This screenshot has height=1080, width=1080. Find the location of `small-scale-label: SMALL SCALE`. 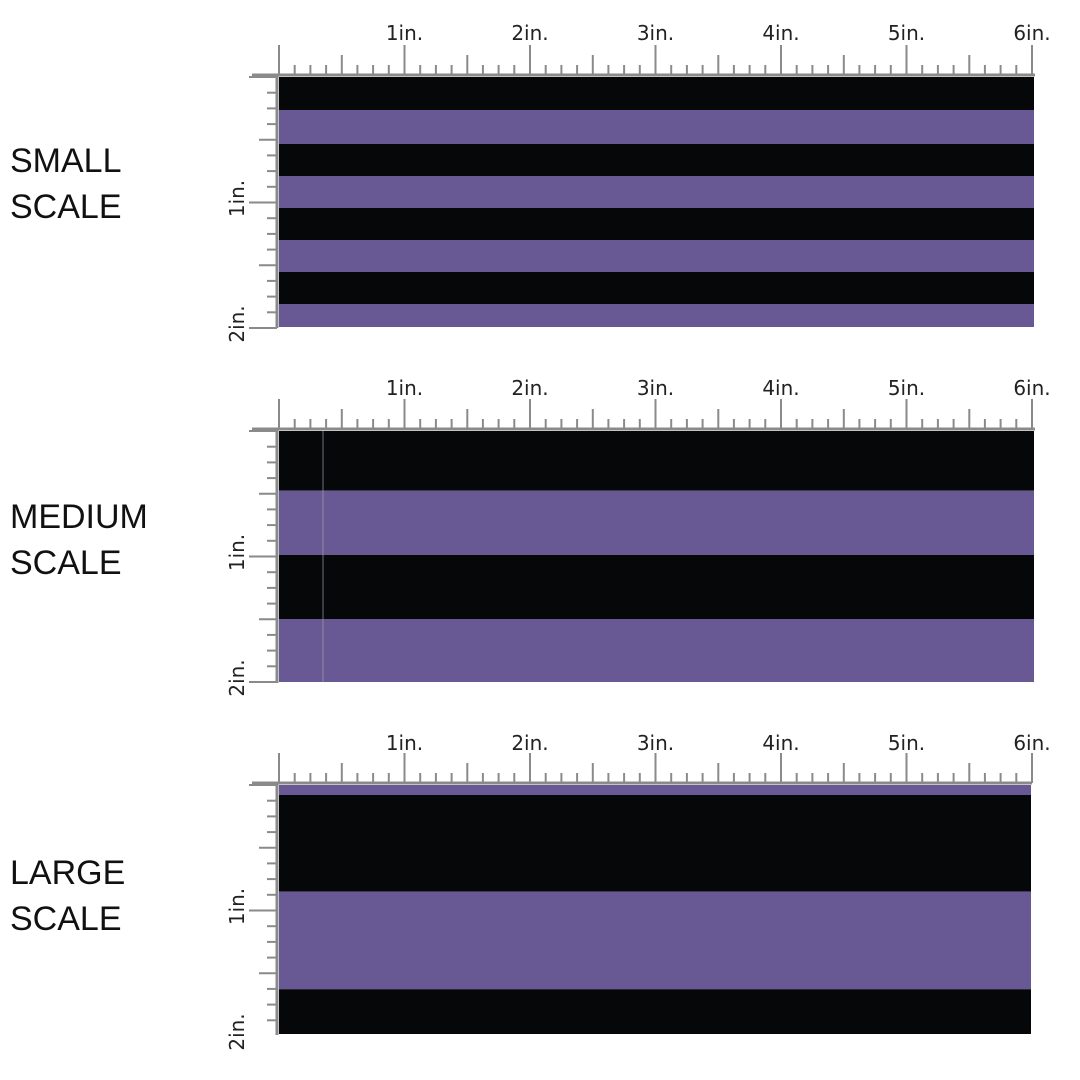

small-scale-label: SMALL SCALE is located at coordinates (66, 184).